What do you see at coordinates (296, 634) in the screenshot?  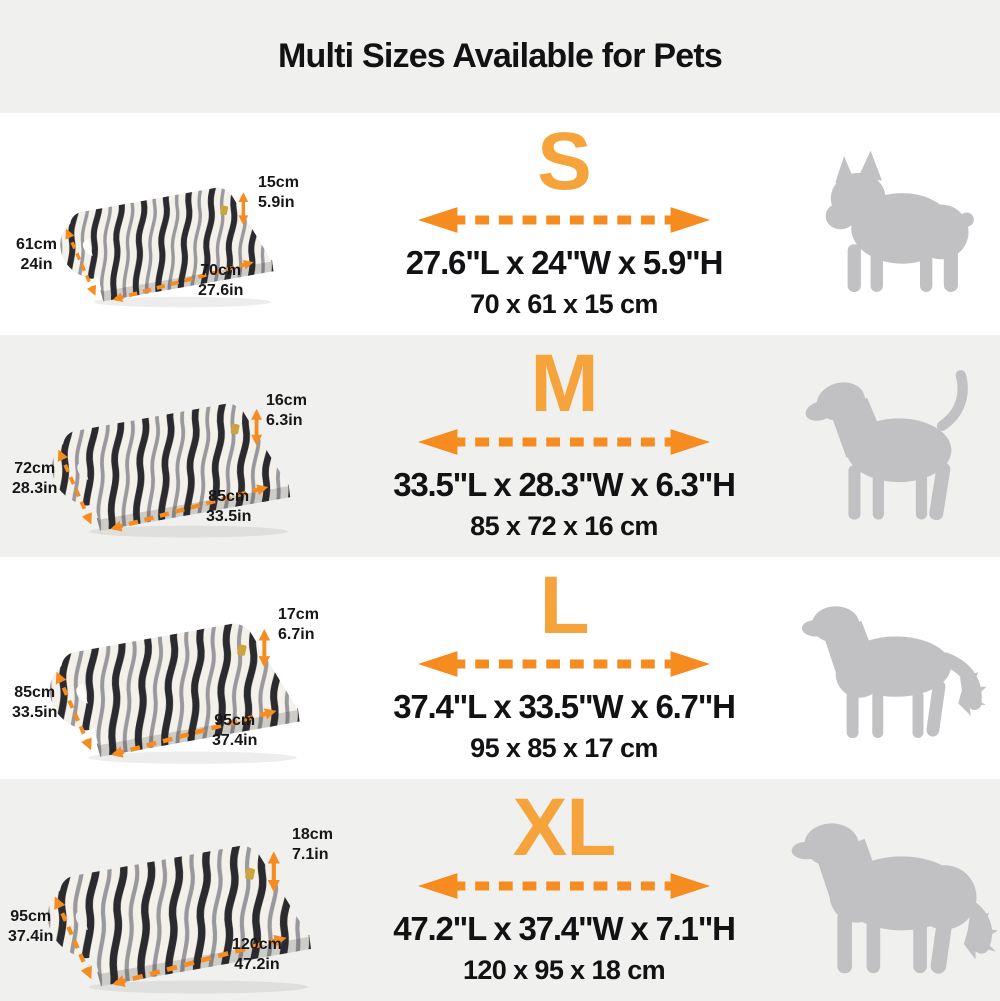 I see `height-in-text: 6.7in` at bounding box center [296, 634].